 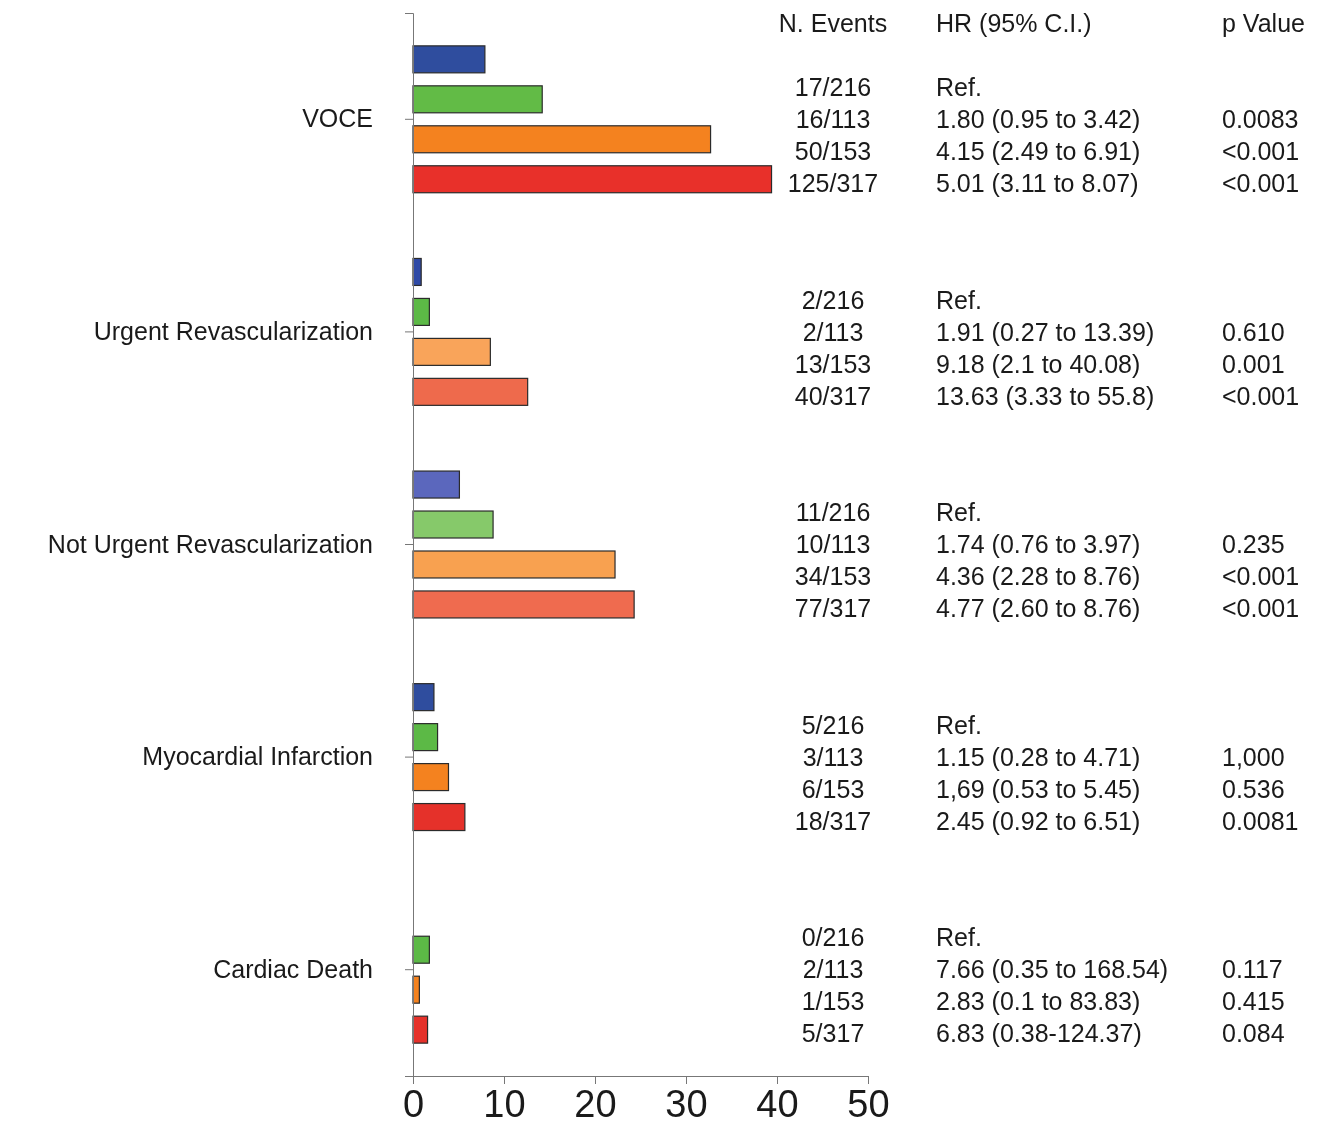 What do you see at coordinates (833, 820) in the screenshot?
I see `annotation: 18/317` at bounding box center [833, 820].